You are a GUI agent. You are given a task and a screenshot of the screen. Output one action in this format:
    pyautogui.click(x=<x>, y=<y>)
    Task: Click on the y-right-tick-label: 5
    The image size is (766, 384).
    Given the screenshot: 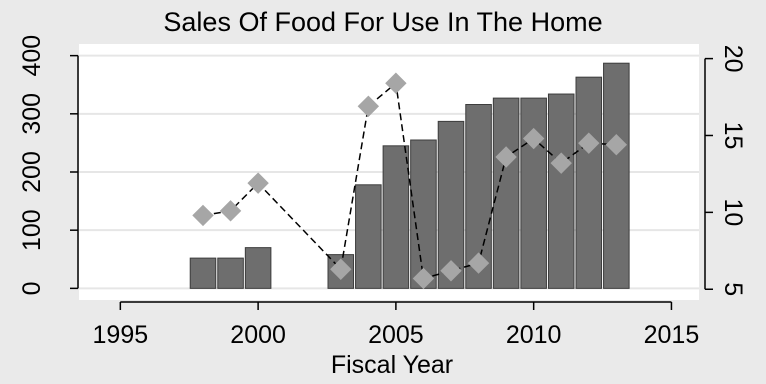 What is the action you would take?
    pyautogui.click(x=733, y=289)
    